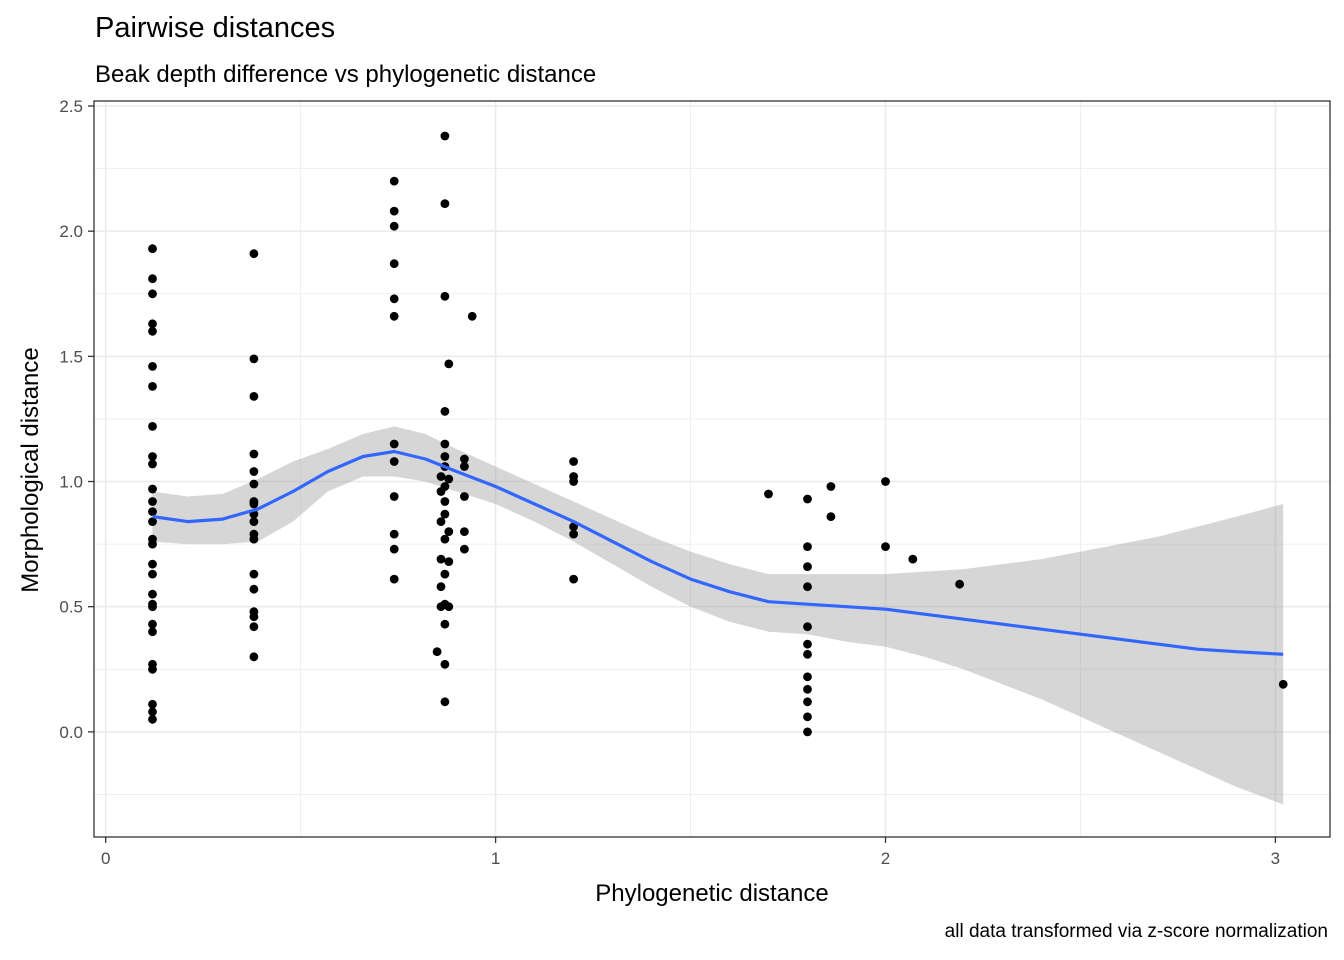 This screenshot has width=1344, height=960. I want to click on y-axis-ticks: 0.0 0.5 1.0 1.5 2.0 2.5, so click(76, 419).